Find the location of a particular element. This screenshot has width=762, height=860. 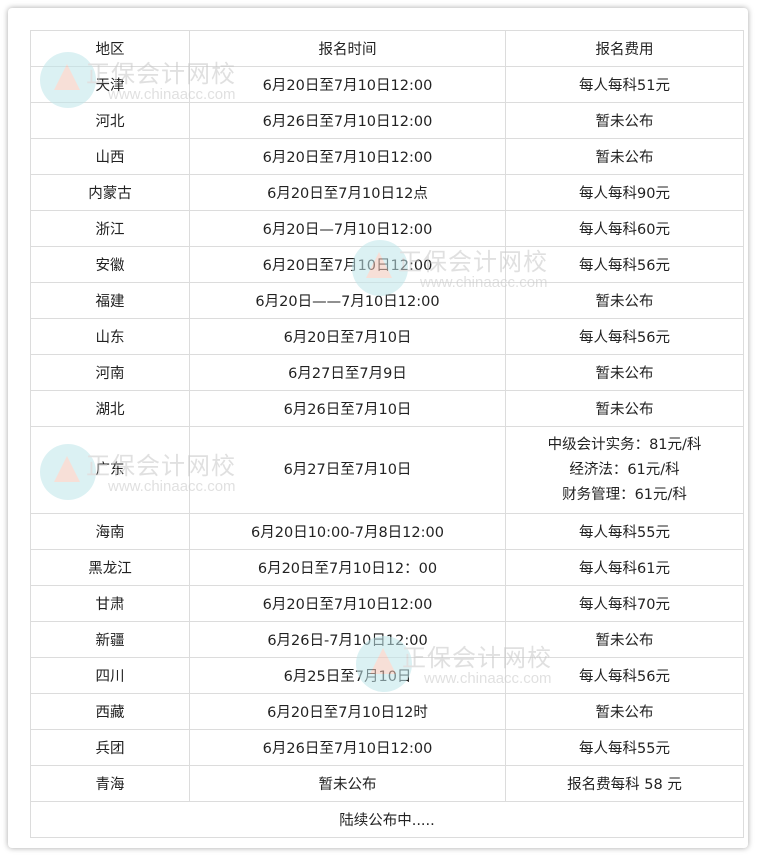

fee-cell: 每人每科70元 is located at coordinates (624, 603).